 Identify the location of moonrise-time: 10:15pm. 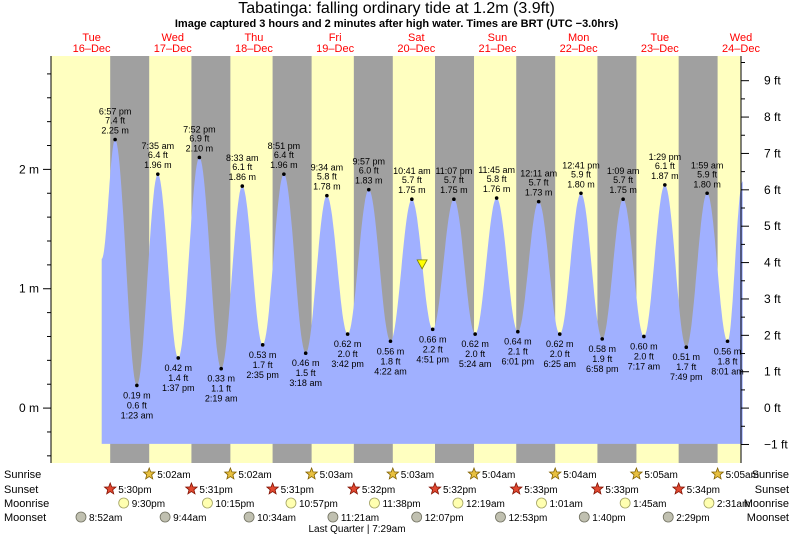
(234, 504).